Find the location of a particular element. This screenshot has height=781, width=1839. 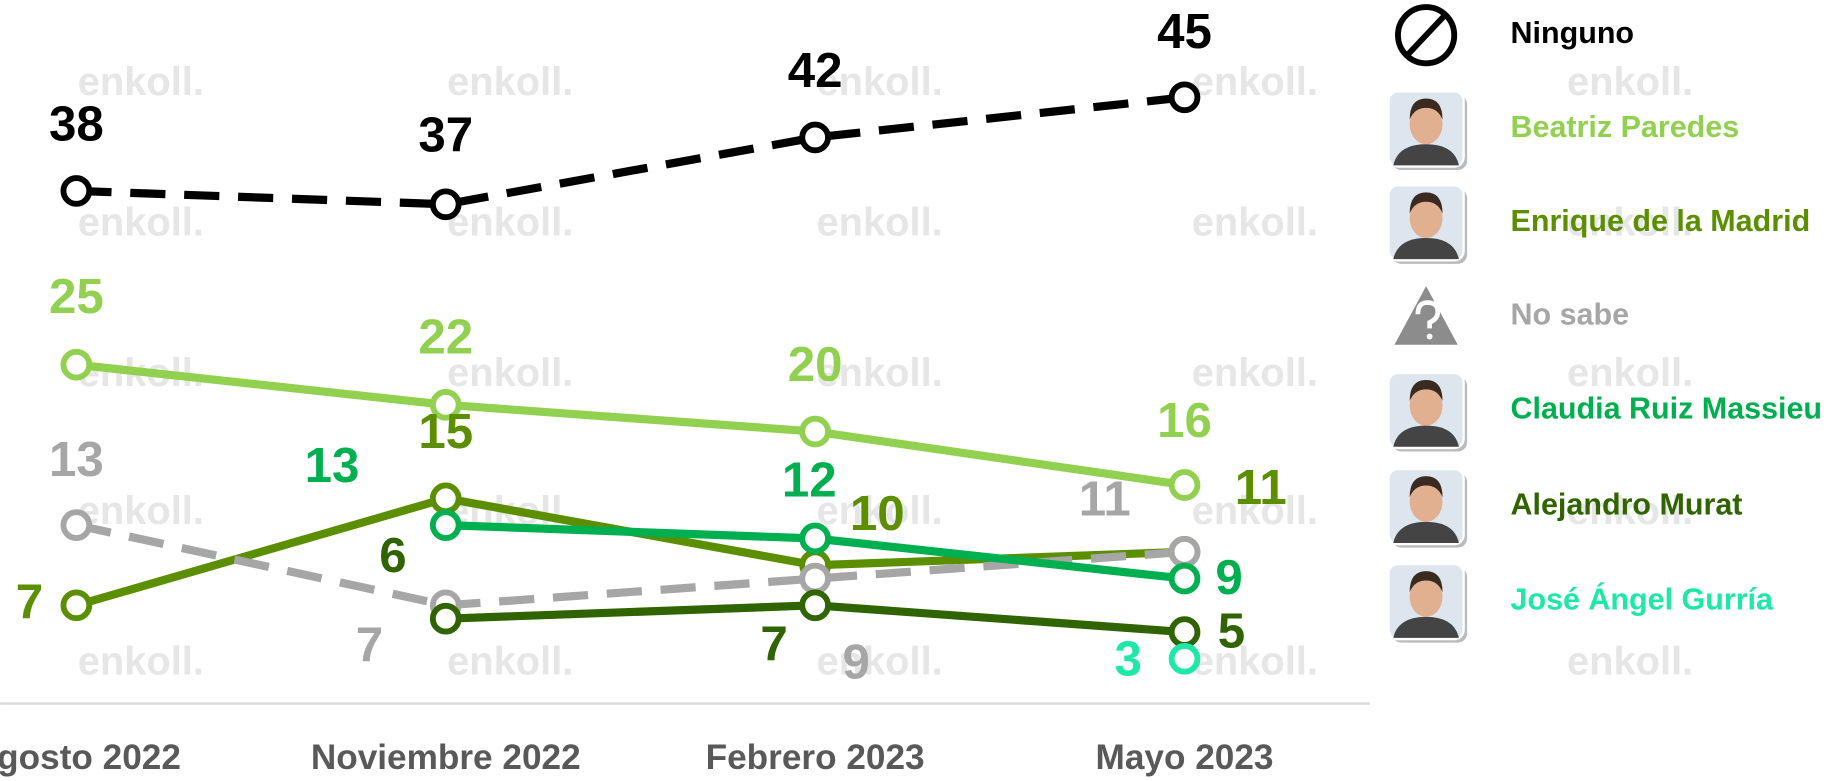

x-tick-label: Febrero 2023 is located at coordinates (815, 757).